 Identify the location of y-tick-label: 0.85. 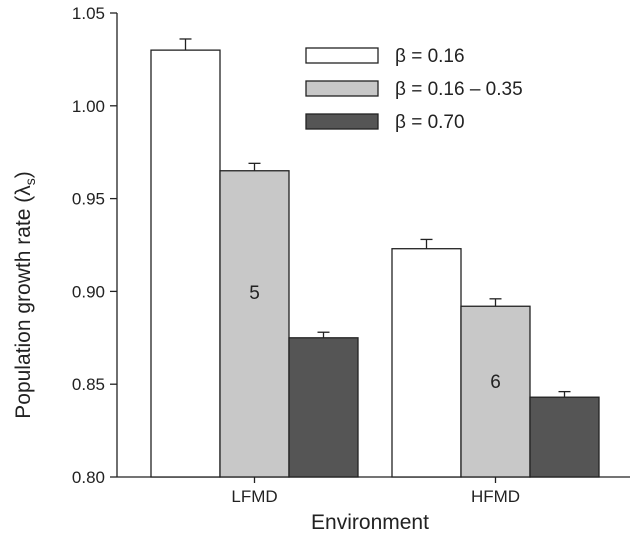
(88, 384).